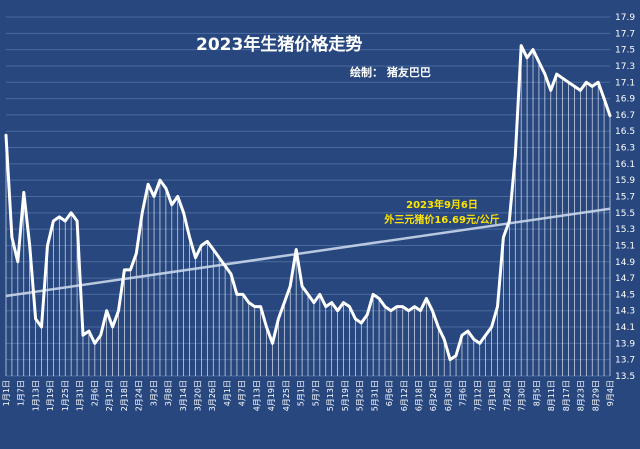  I want to click on x-tick-label: 7月18日, so click(492, 395).